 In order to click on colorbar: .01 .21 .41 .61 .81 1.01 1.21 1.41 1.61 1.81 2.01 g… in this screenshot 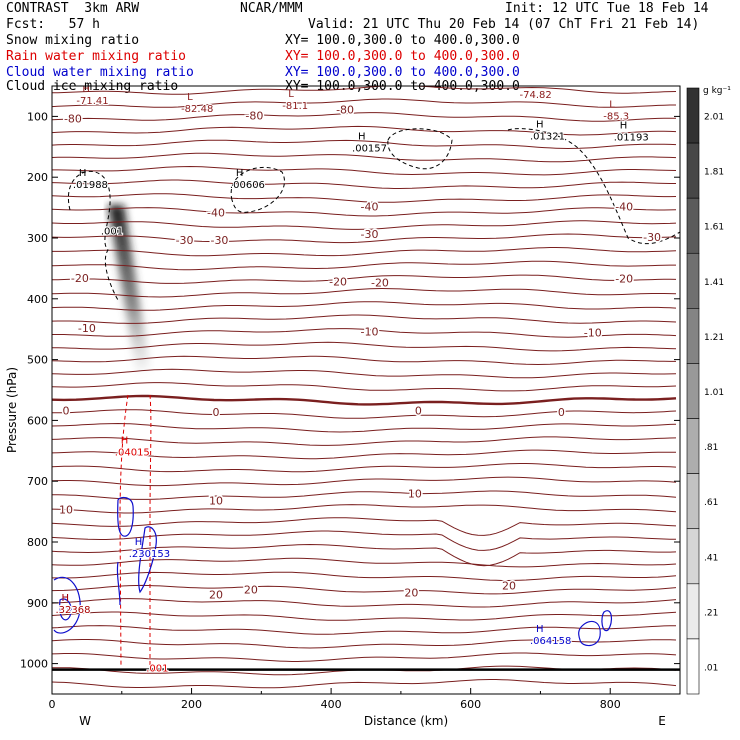, I will do `click(708, 390)`.